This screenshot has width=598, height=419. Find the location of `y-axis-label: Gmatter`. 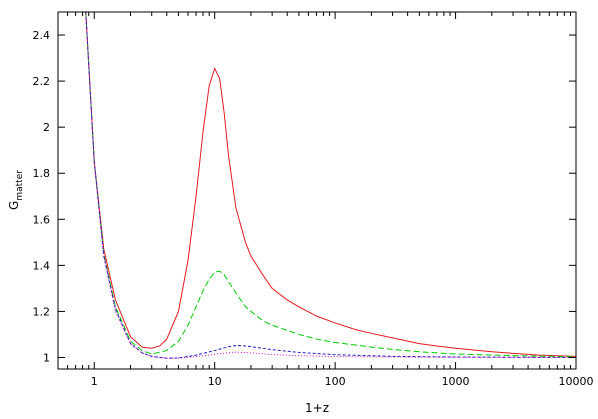

y-axis-label: Gmatter is located at coordinates (16, 190).